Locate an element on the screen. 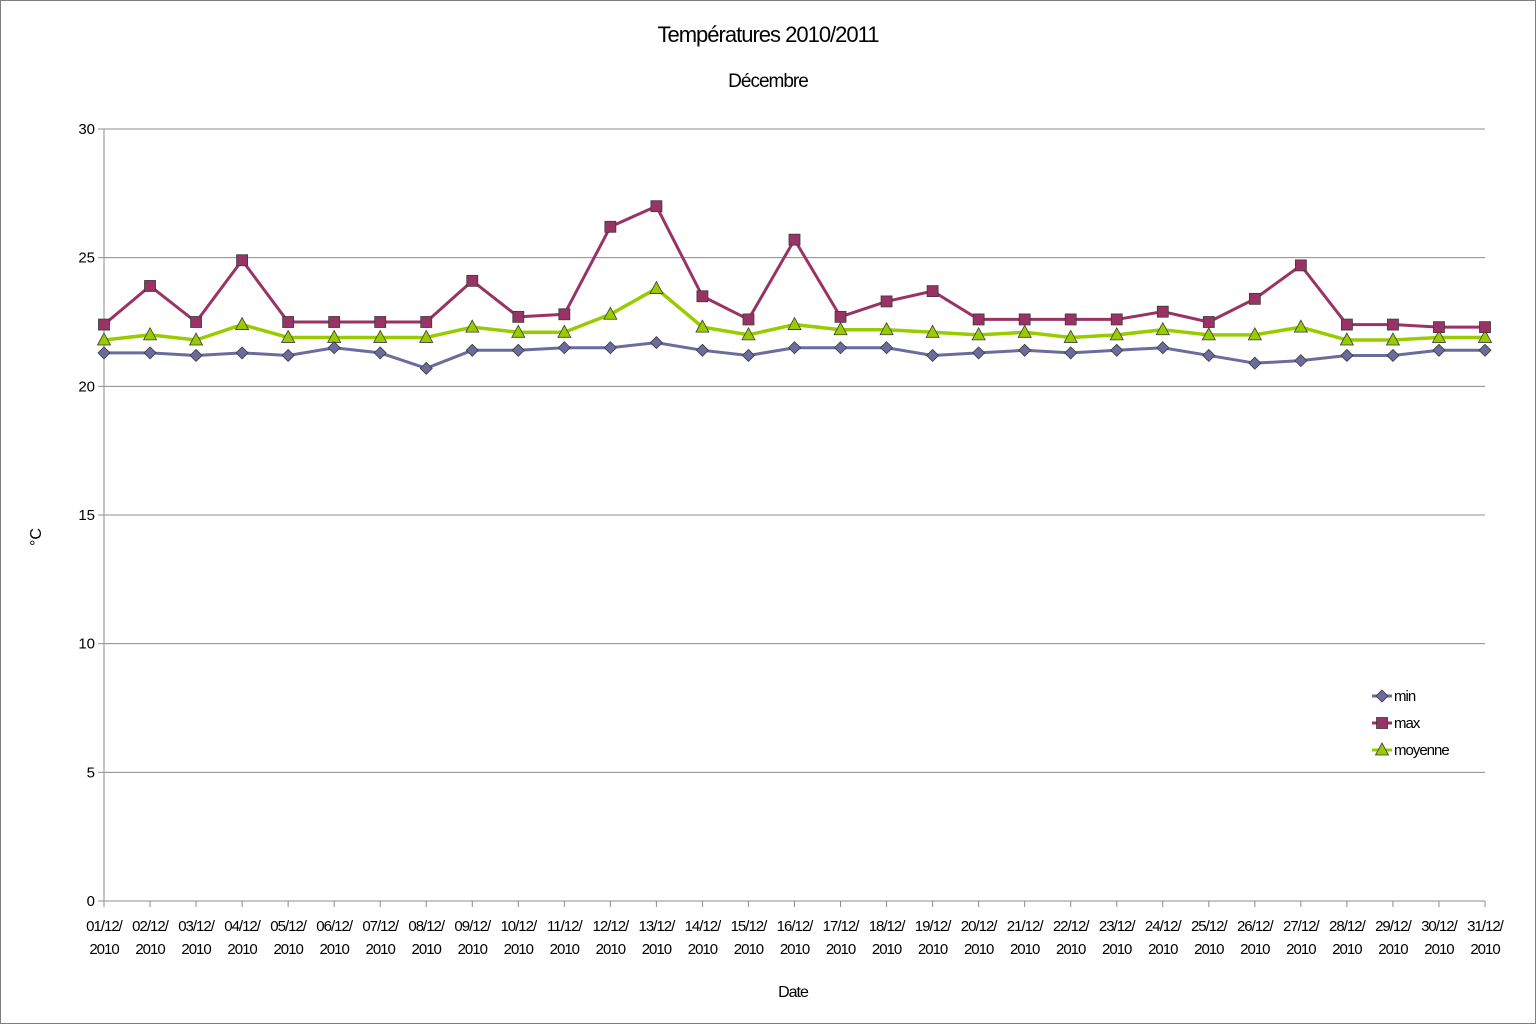 The height and width of the screenshot is (1024, 1536). x-tick-label: 01/12/2010 is located at coordinates (105, 938).